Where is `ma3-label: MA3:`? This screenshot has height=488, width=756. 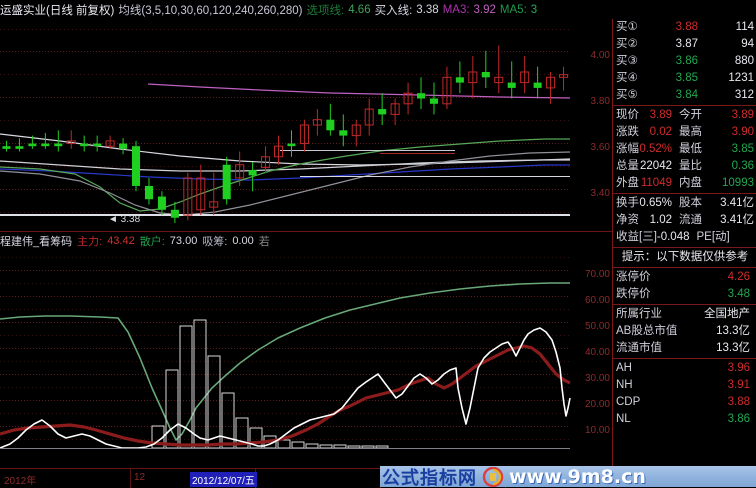
ma3-label: MA3: is located at coordinates (456, 9).